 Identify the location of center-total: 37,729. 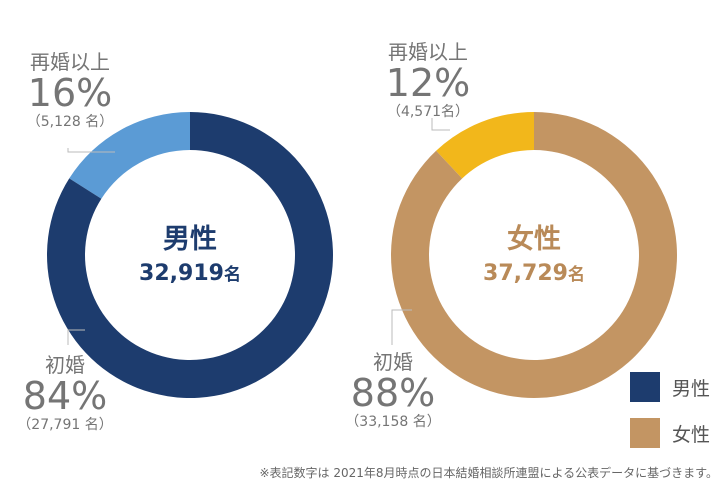
(525, 273).